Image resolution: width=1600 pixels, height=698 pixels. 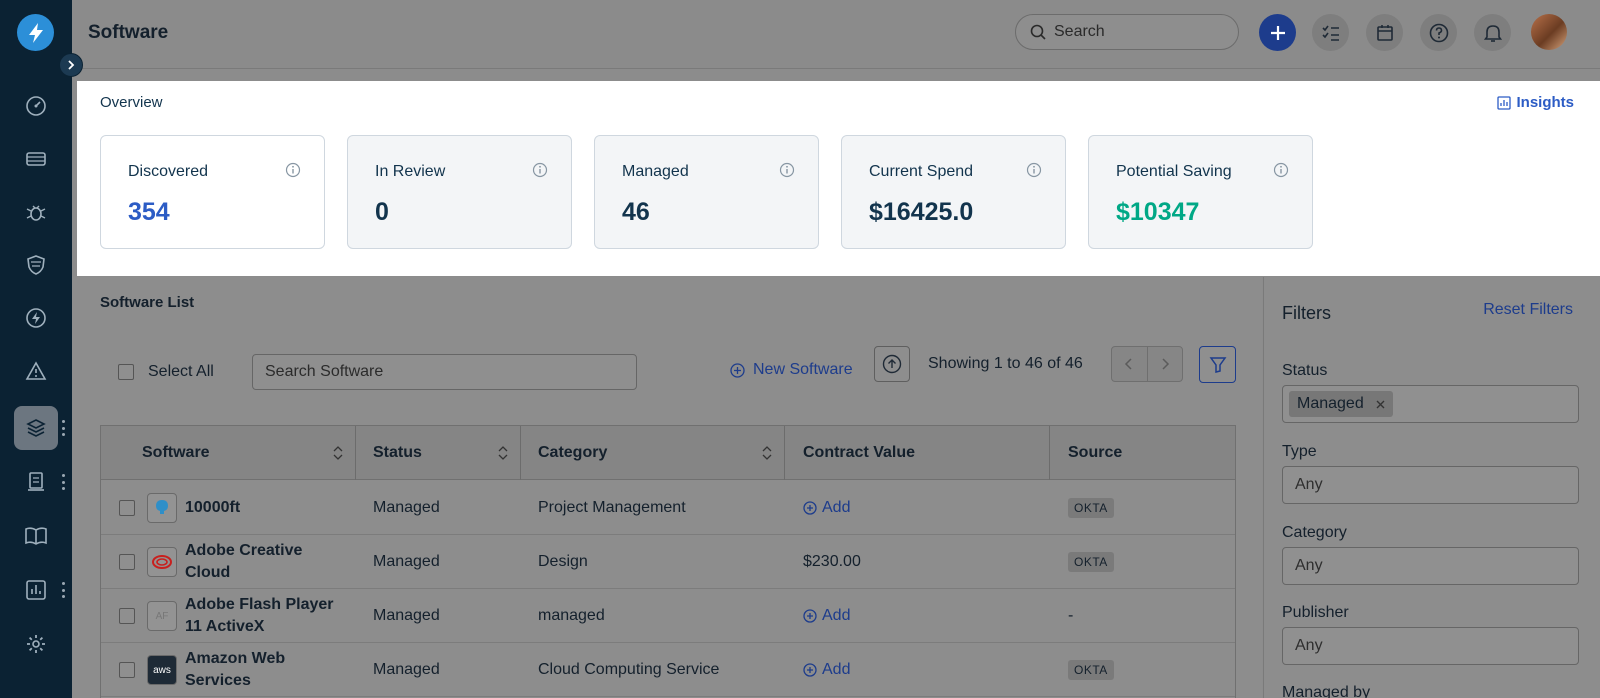 What do you see at coordinates (71, 65) in the screenshot?
I see `sidebar-collapse-button` at bounding box center [71, 65].